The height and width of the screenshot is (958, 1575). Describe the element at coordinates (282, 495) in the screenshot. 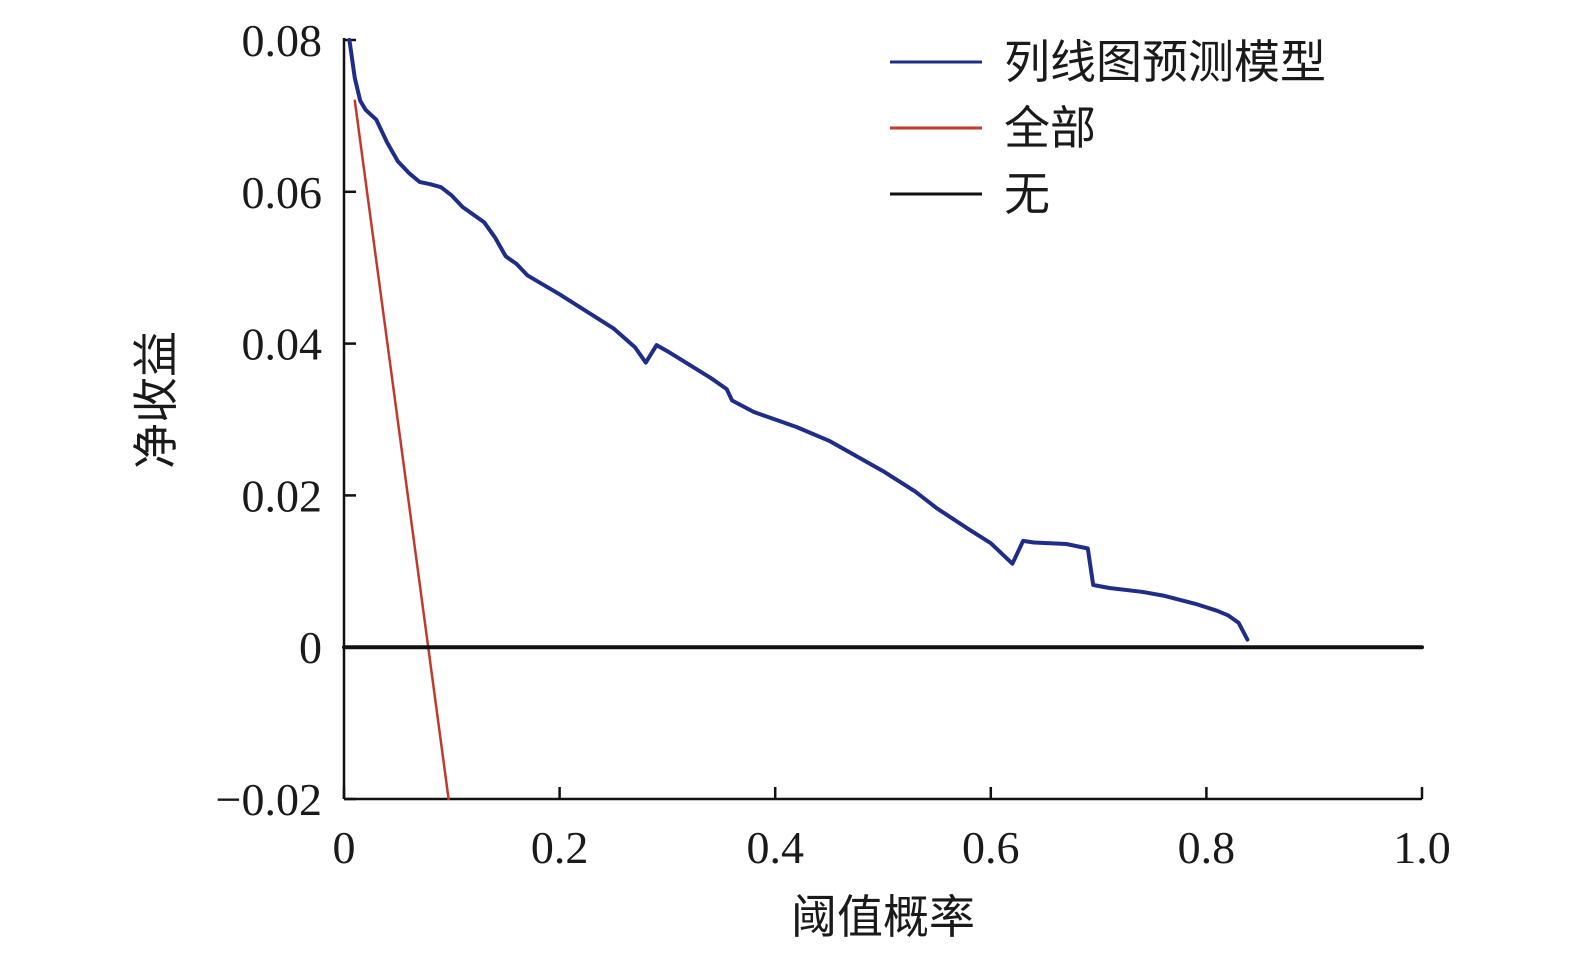

I see `y-tick-label: 0.02` at that location.